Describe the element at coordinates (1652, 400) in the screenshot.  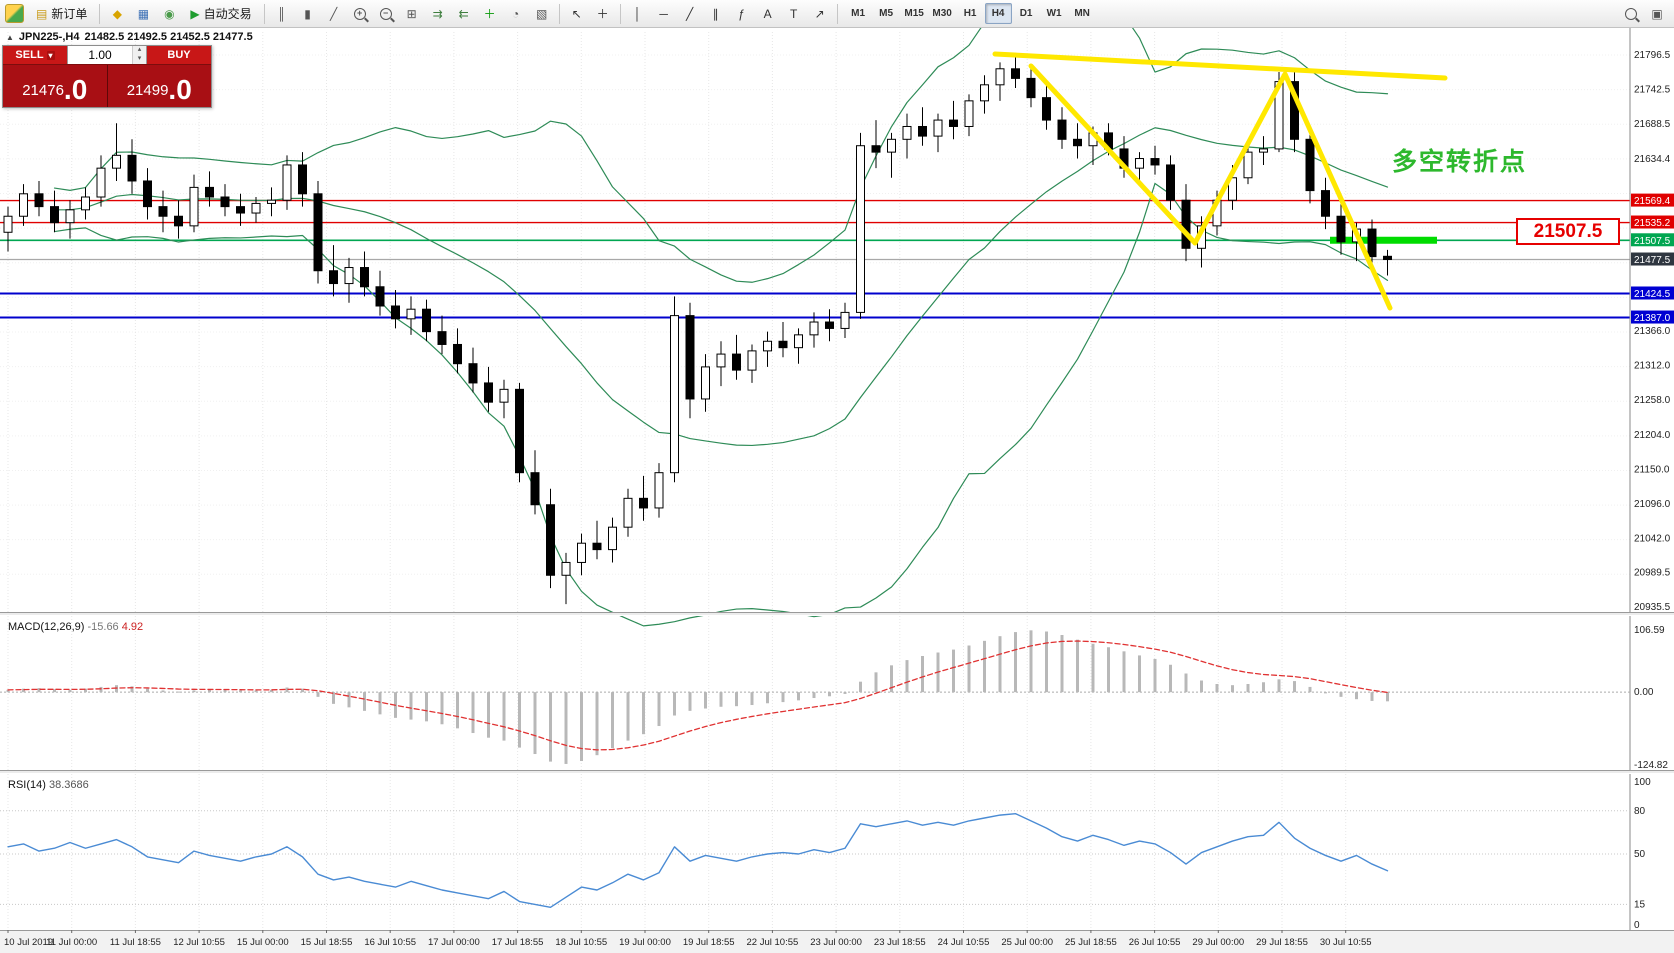
I see `svg-text: 21258.0` at that location.